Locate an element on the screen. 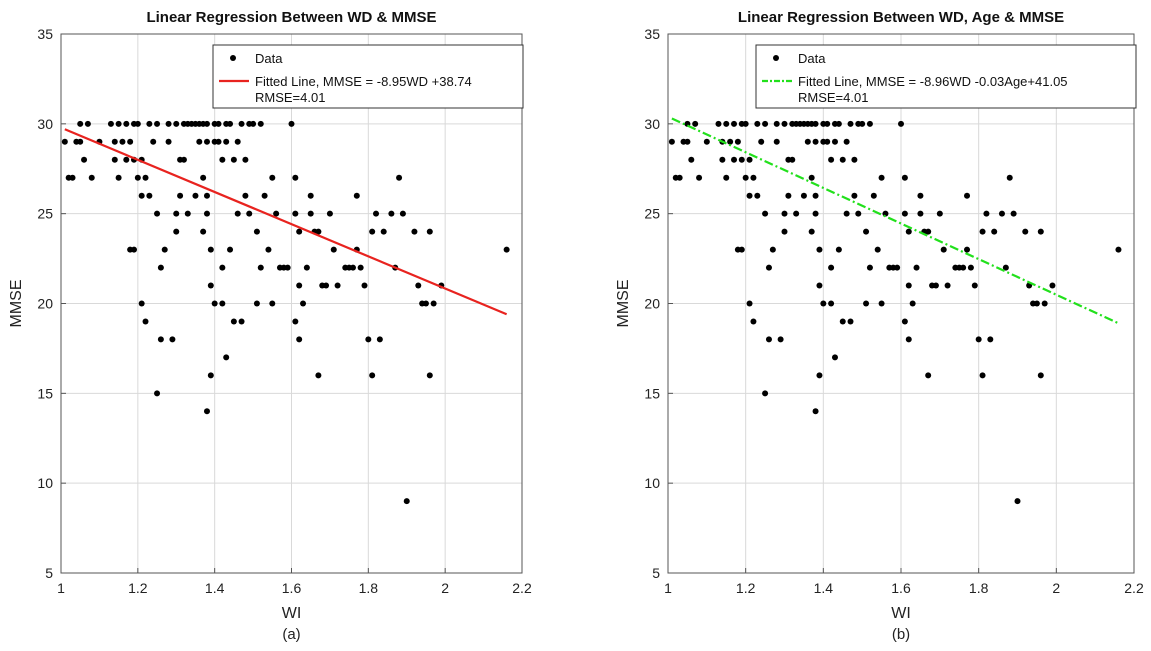  chart-title: Linear Regression Between WD & MMSE is located at coordinates (291, 17).